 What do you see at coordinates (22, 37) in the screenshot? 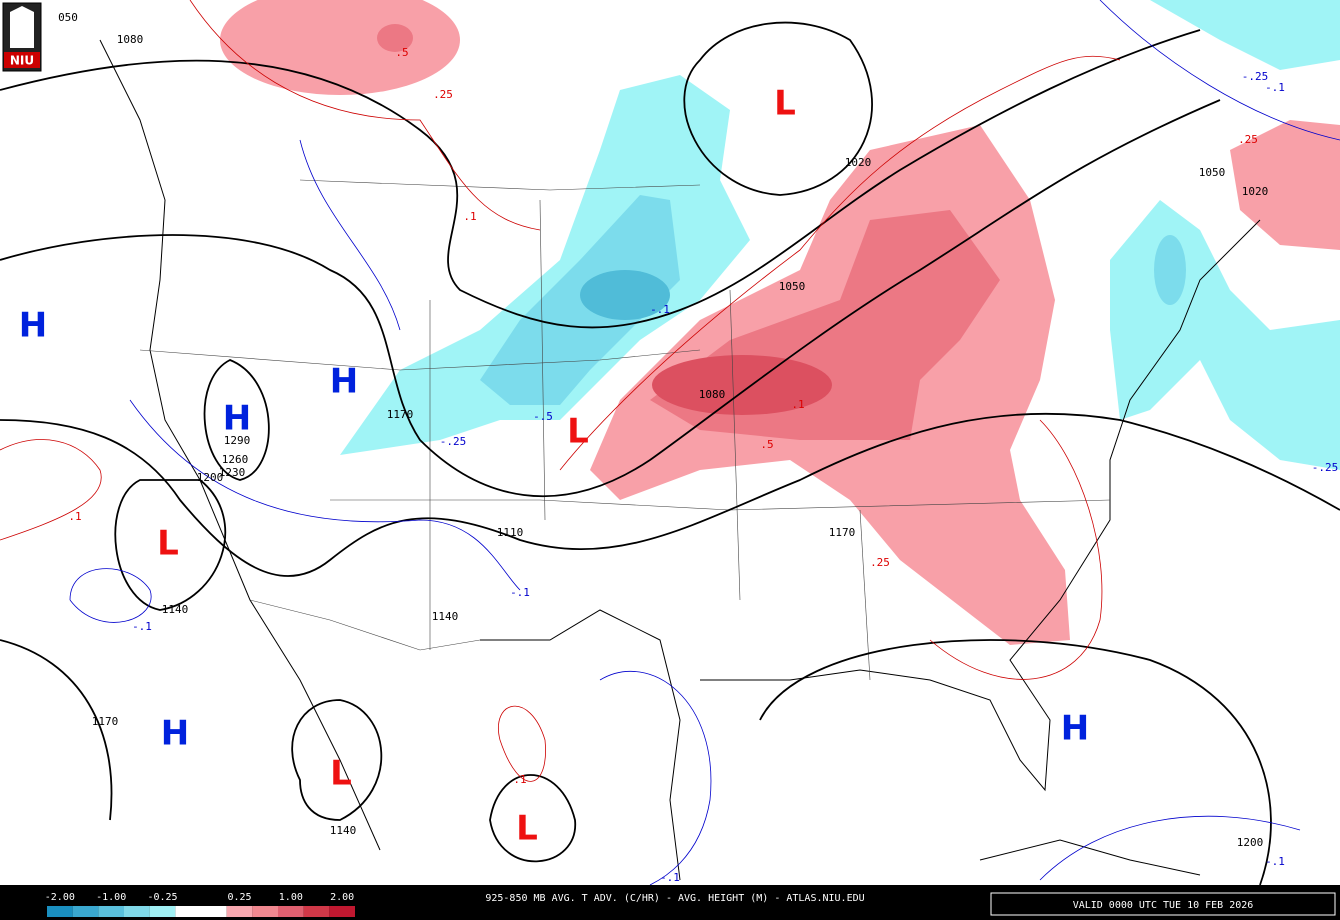
I see `logo: NIU` at bounding box center [22, 37].